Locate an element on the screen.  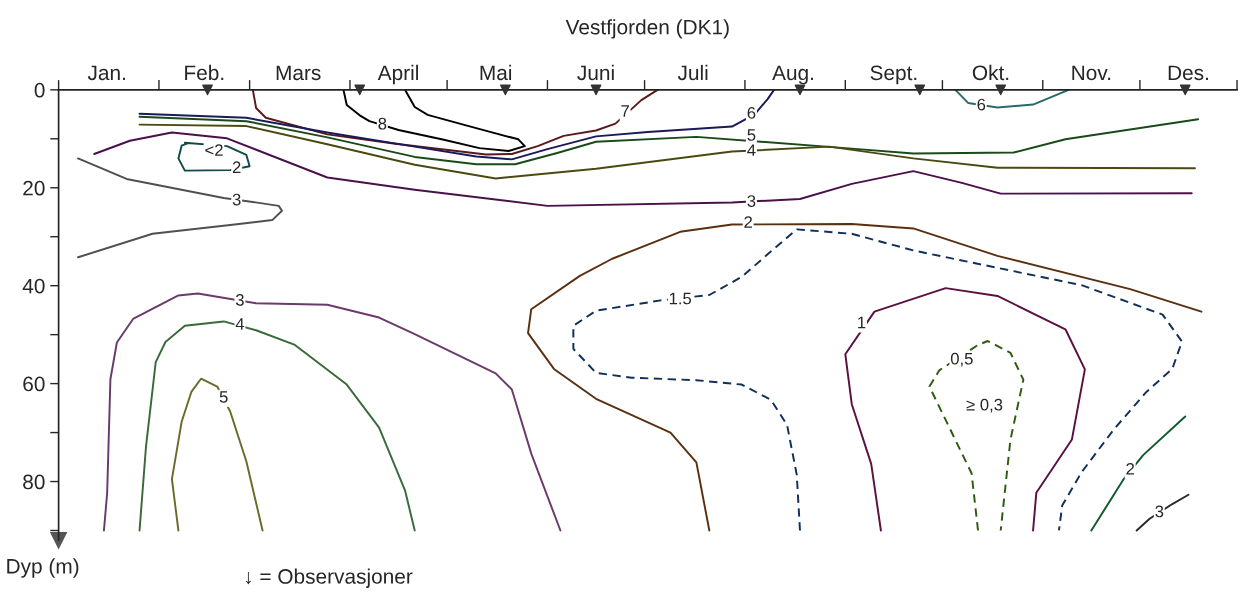
chart-title: Vestfjorden (DK1) is located at coordinates (647, 29).